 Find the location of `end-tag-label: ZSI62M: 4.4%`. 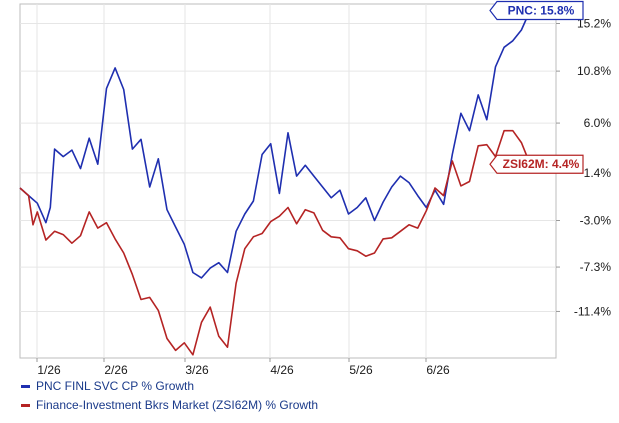

end-tag-label: ZSI62M: 4.4% is located at coordinates (541, 164).